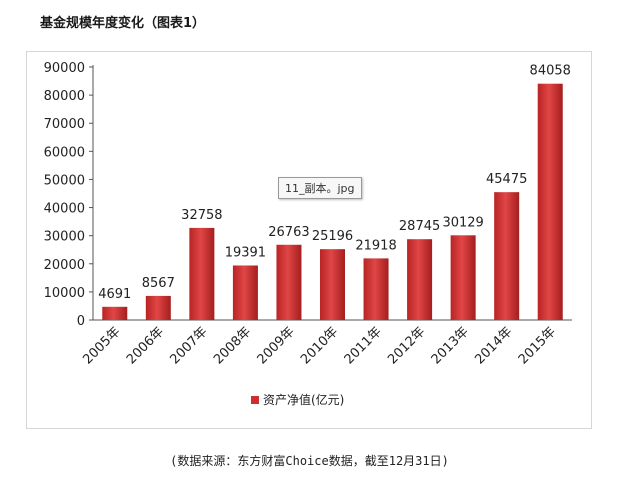 The image size is (619, 478). I want to click on bar-2011年, so click(376, 289).